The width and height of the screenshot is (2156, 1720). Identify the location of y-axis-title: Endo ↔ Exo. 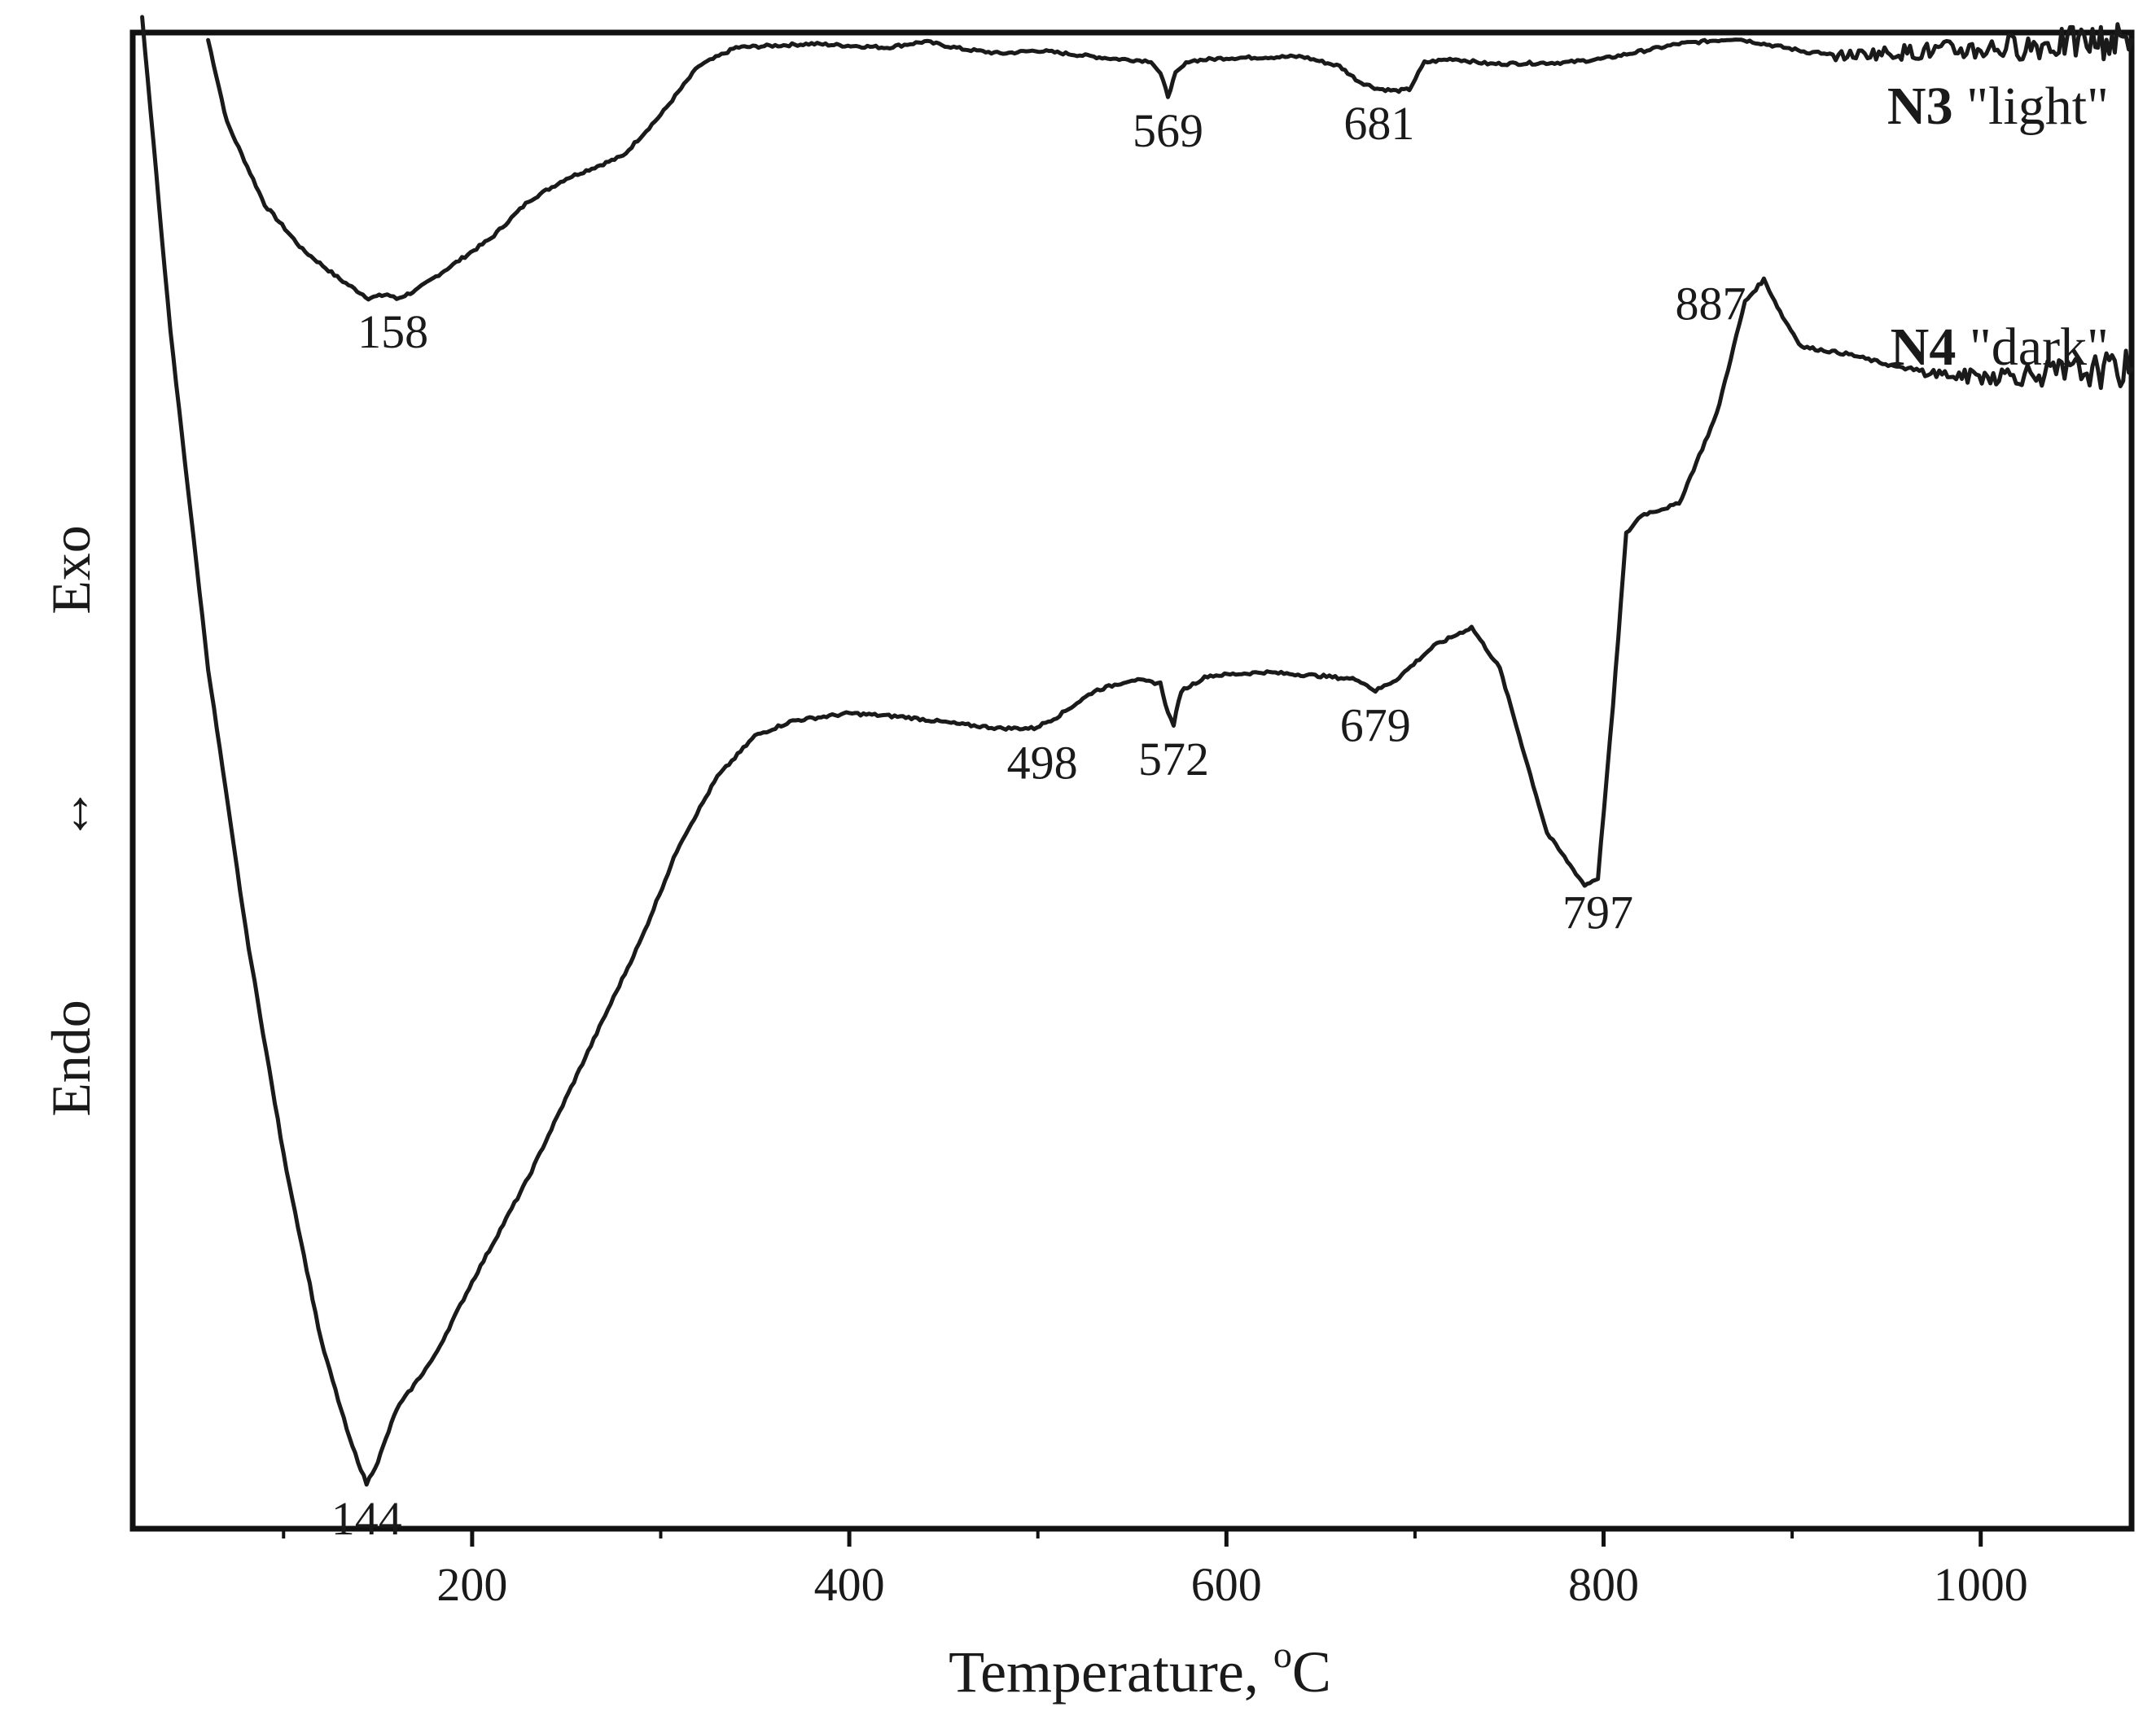
(71, 821).